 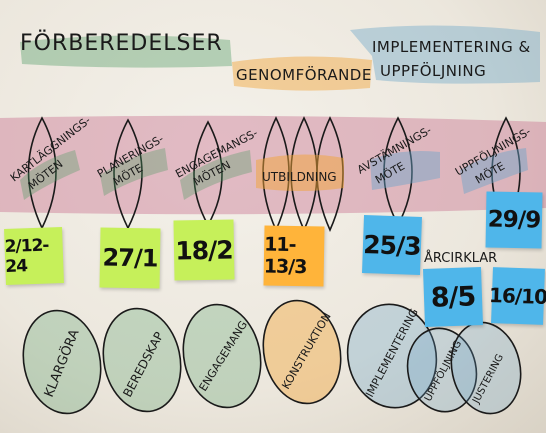 I want to click on implementation-wash, so click(x=445, y=54).